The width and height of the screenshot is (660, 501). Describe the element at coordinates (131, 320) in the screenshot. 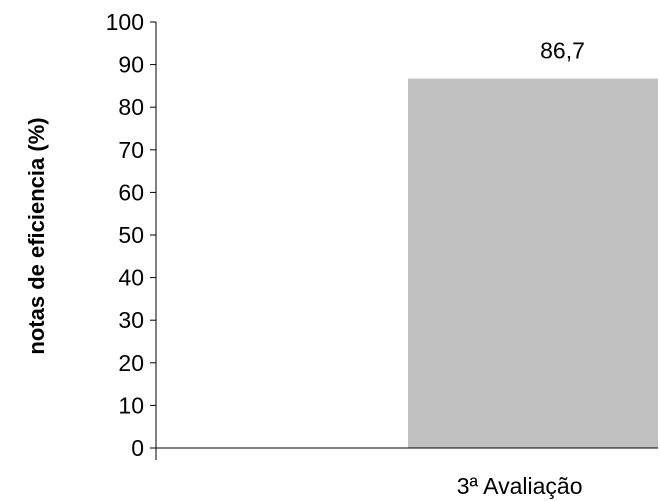

I see `y-tick-label: 30` at that location.